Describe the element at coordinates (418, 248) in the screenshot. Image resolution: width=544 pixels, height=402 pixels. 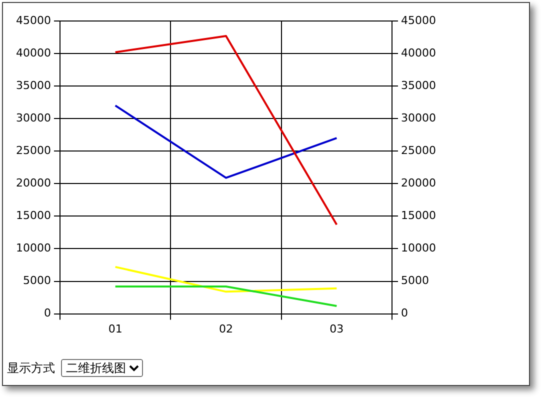
I see `y2-tick-label: 10000` at that location.